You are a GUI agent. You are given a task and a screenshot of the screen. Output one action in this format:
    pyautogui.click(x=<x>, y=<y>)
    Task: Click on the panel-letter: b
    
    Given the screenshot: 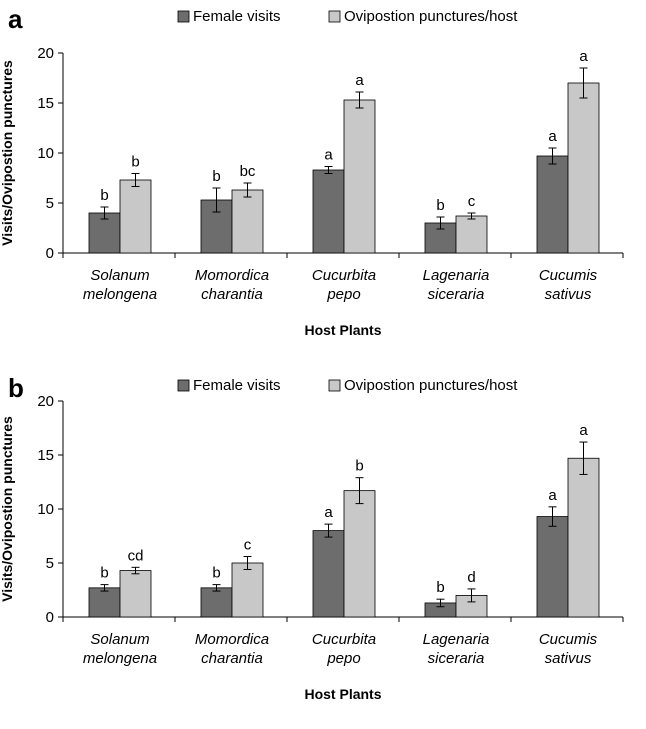 What is the action you would take?
    pyautogui.click(x=16, y=388)
    